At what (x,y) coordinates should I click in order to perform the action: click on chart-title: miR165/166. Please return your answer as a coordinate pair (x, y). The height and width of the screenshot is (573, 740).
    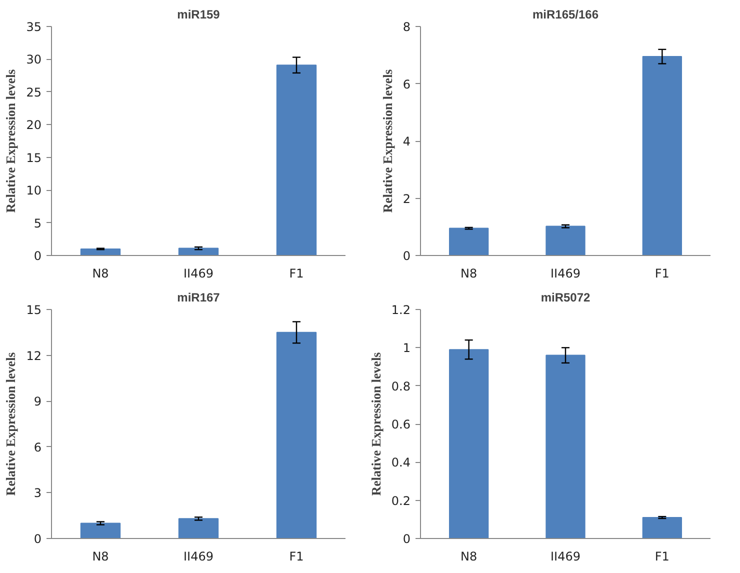
    Looking at the image, I should click on (565, 15).